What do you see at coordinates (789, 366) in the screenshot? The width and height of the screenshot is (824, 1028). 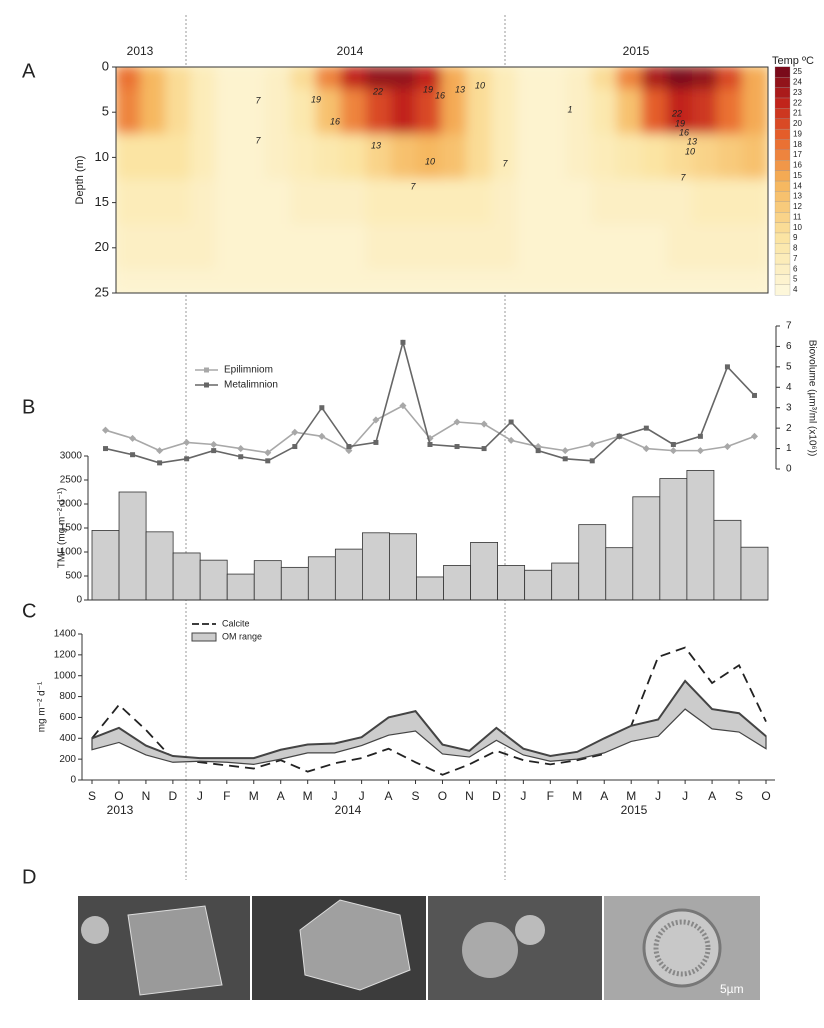 I see `y2-tick-label: 5` at bounding box center [789, 366].